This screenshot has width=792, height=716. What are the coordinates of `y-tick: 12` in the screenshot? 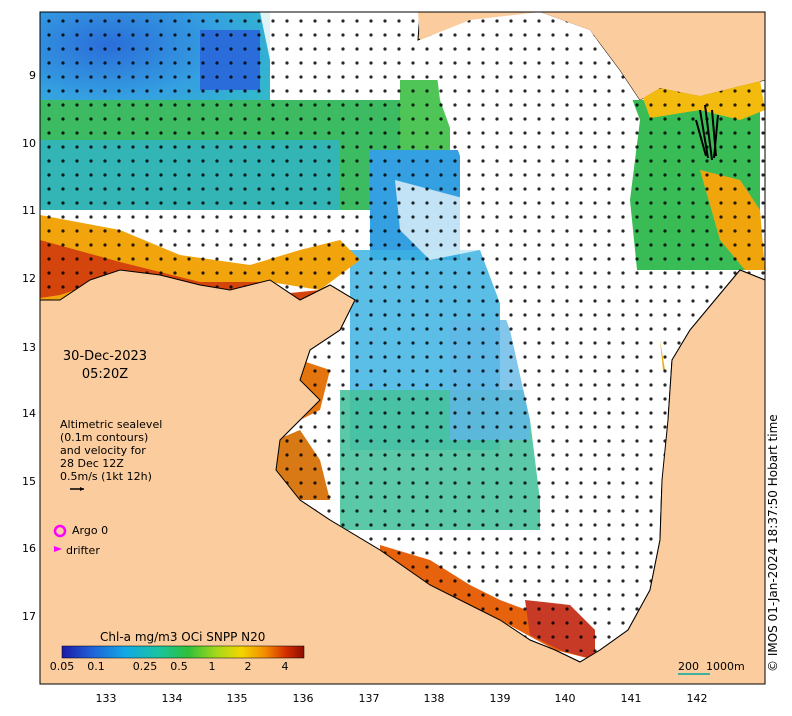 It's located at (29, 278).